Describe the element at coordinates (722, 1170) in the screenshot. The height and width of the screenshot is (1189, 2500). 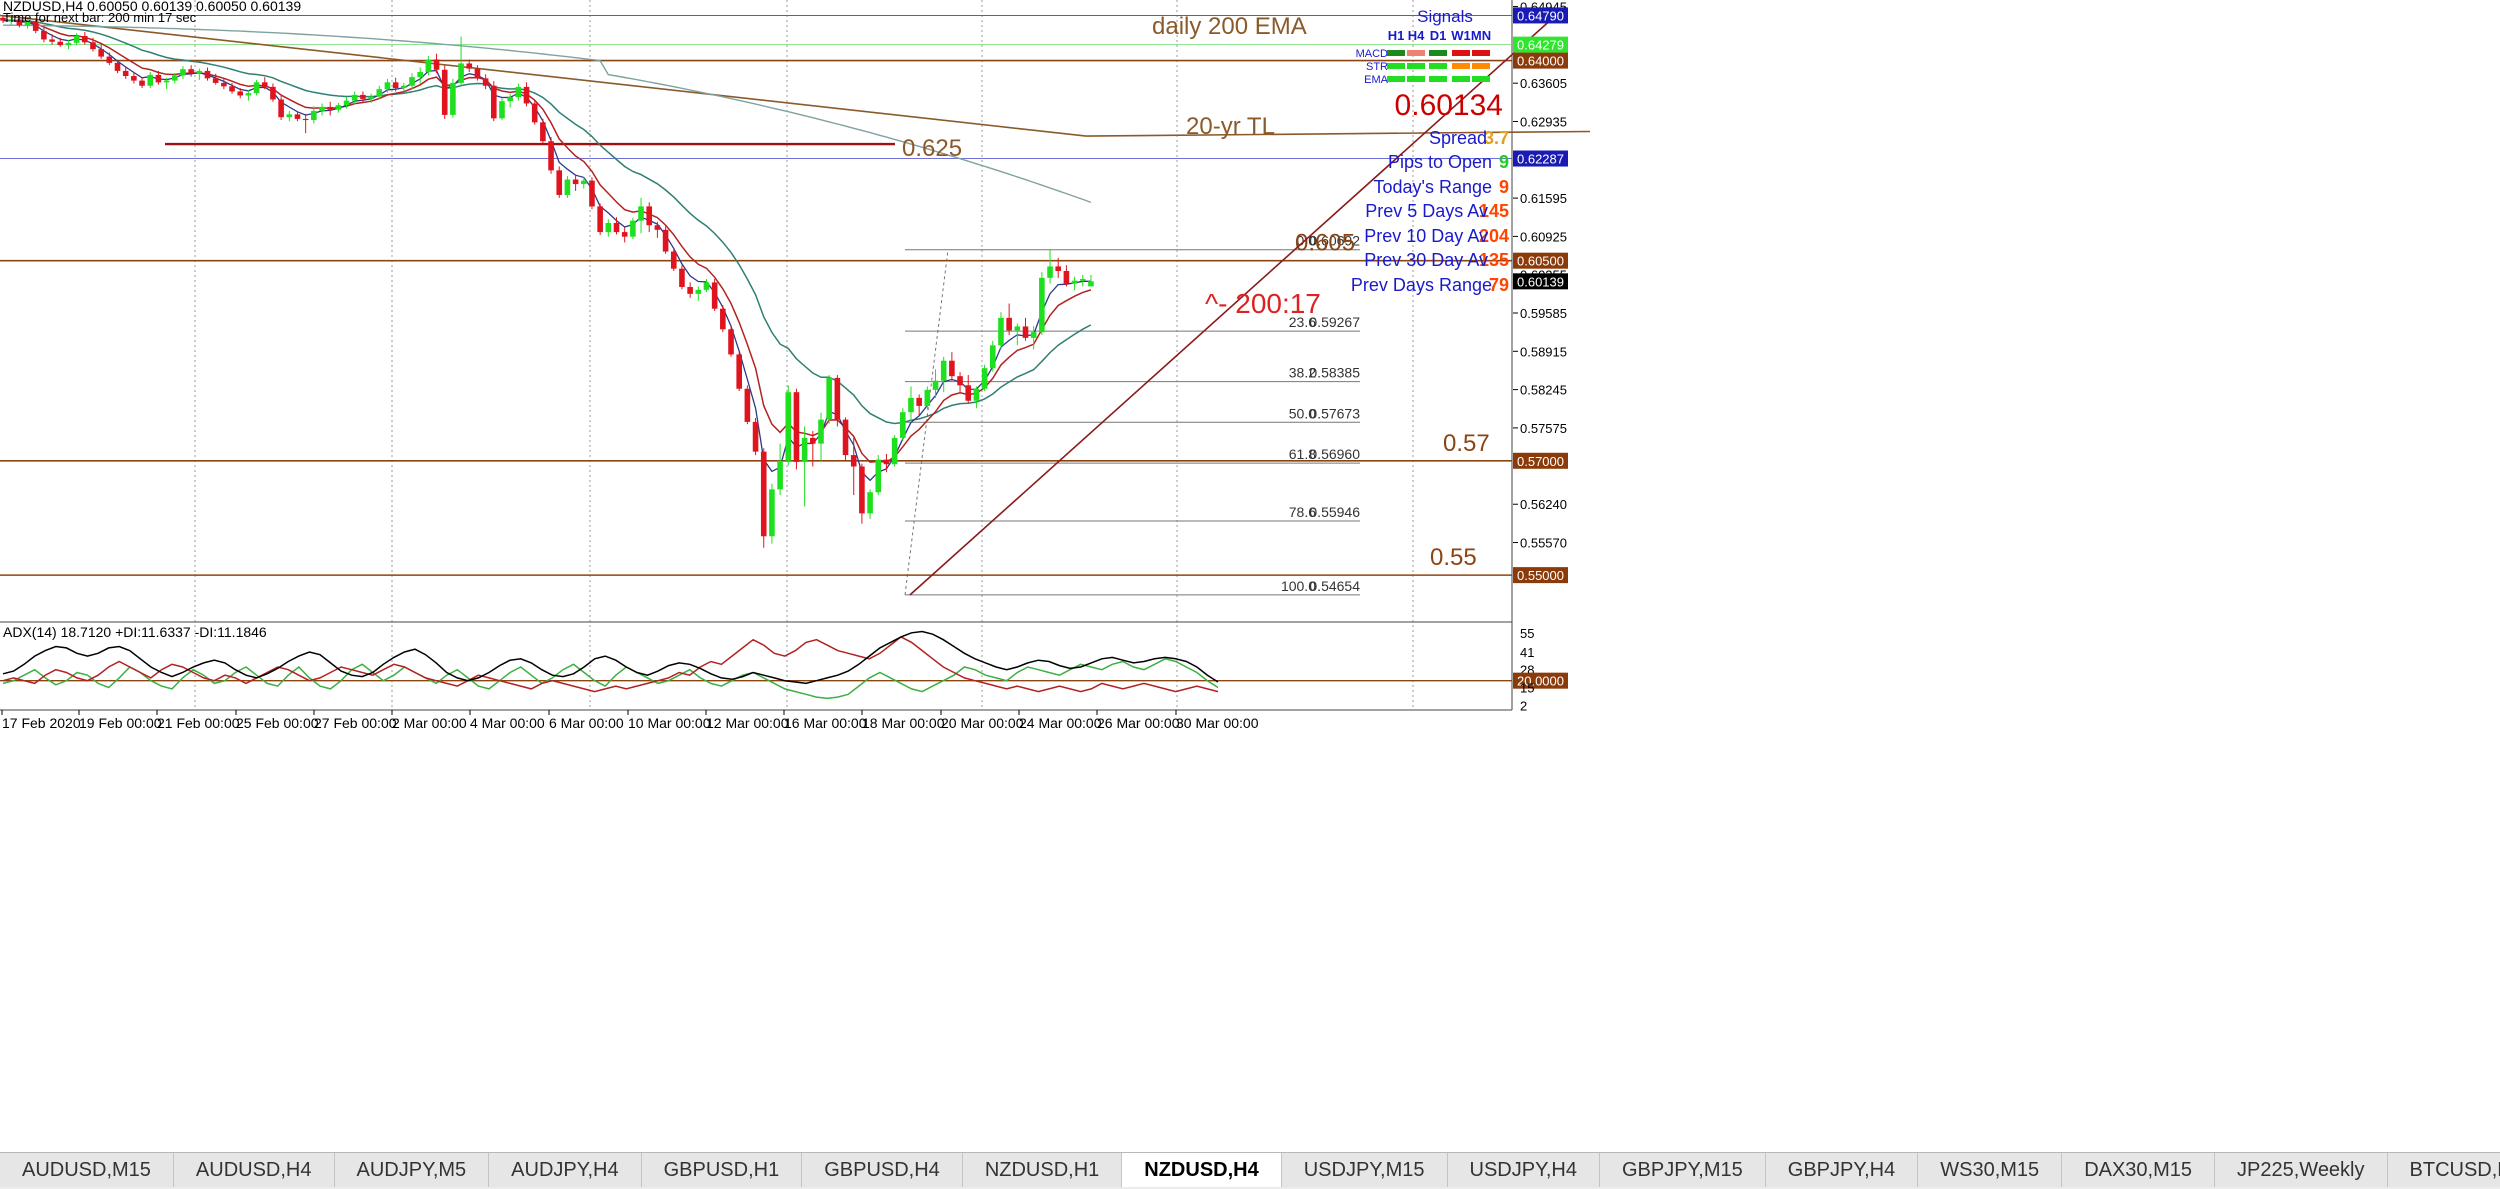
I see `chart-tab: GBPUSD,H1` at that location.